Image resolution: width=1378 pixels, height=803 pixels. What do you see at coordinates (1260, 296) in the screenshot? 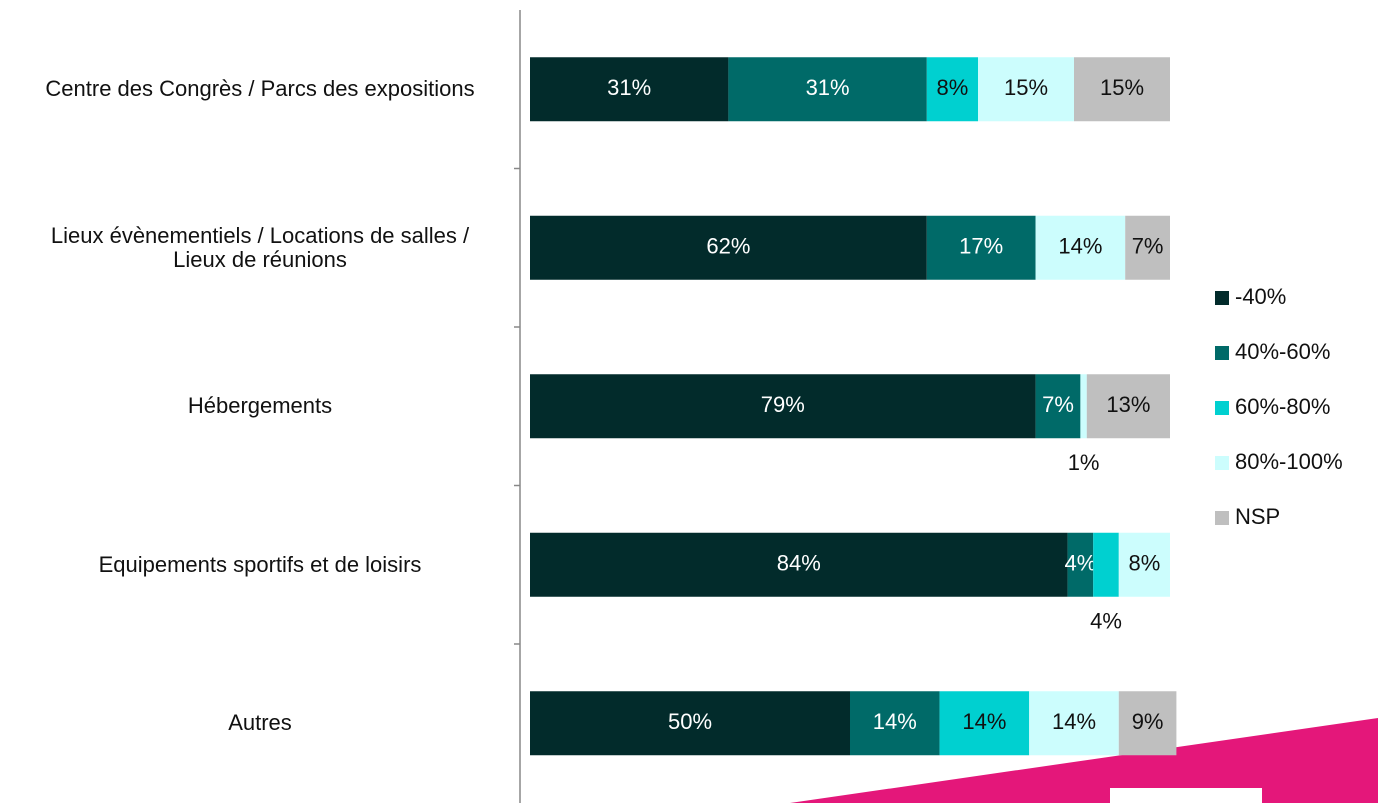
I see `legend-label: -40%` at bounding box center [1260, 296].